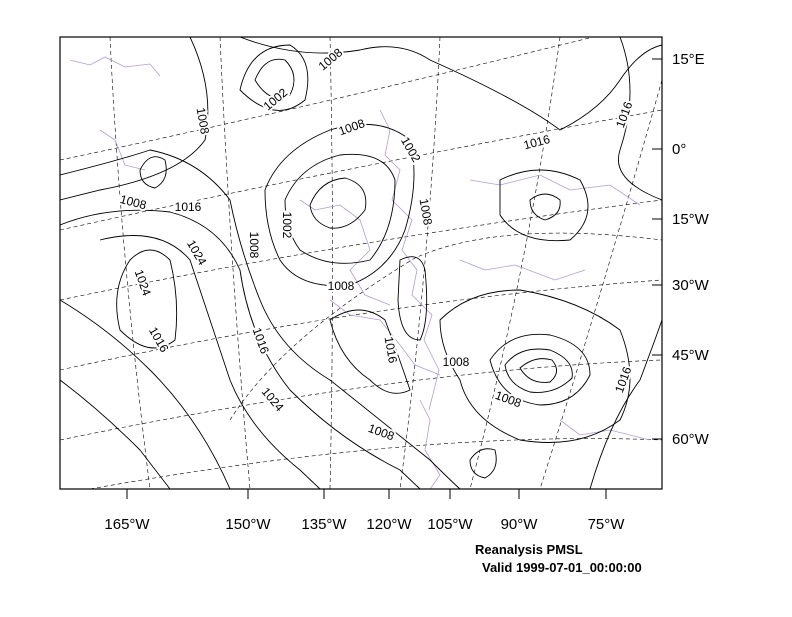  I want to click on x-tick-label: 150°W, so click(248, 524).